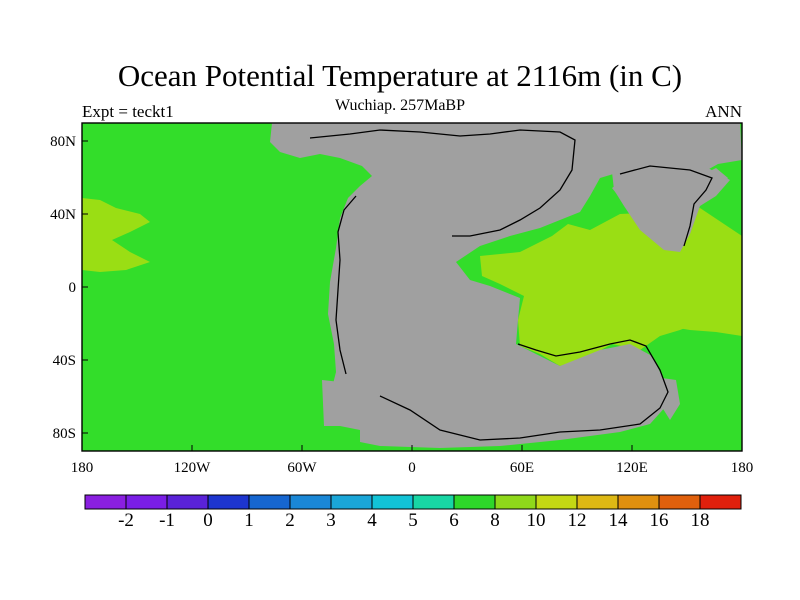 The height and width of the screenshot is (600, 800). What do you see at coordinates (536, 520) in the screenshot?
I see `colorbar-label: 10` at bounding box center [536, 520].